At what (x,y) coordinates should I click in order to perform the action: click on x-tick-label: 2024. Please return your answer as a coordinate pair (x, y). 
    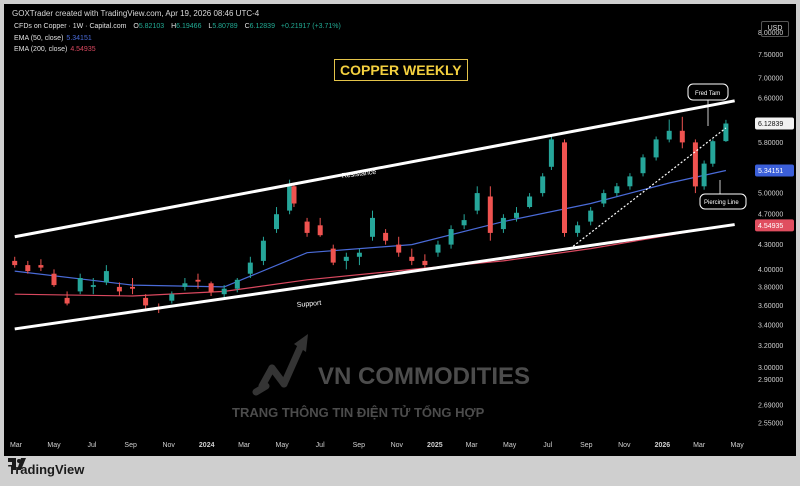
    Looking at the image, I should click on (207, 445).